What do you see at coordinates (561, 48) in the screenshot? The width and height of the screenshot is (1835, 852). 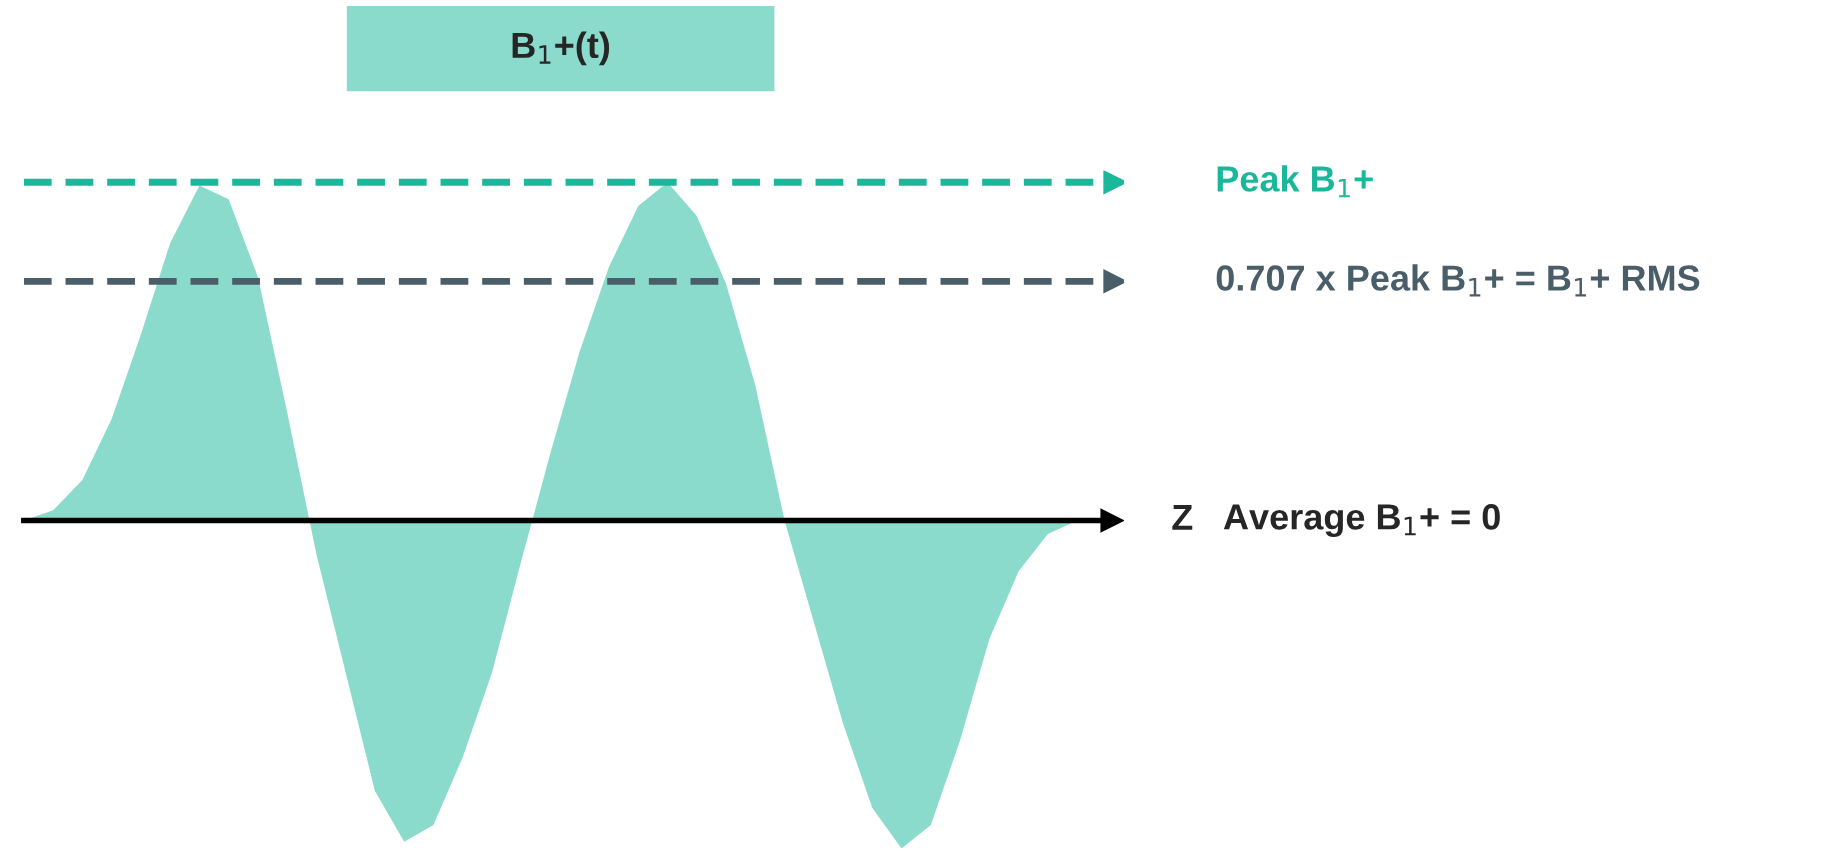 I see `chart-title: B$_{1}$+(t)` at bounding box center [561, 48].